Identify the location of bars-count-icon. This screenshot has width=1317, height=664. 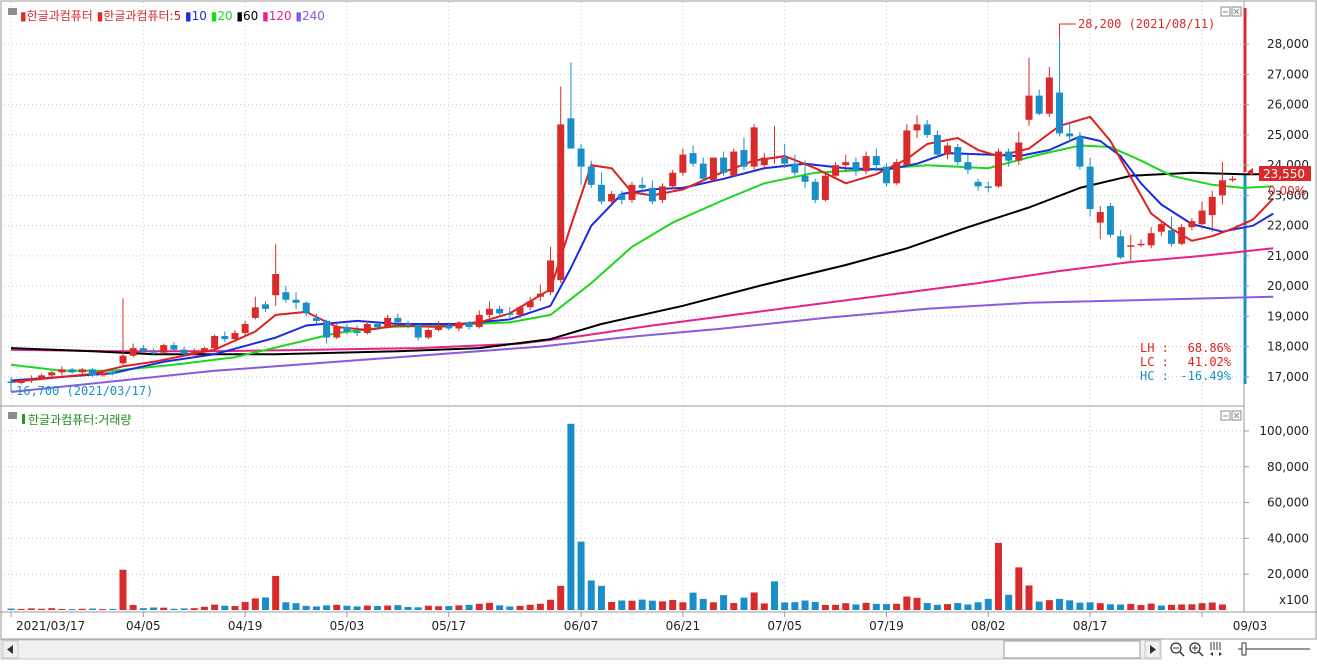
(1216, 649).